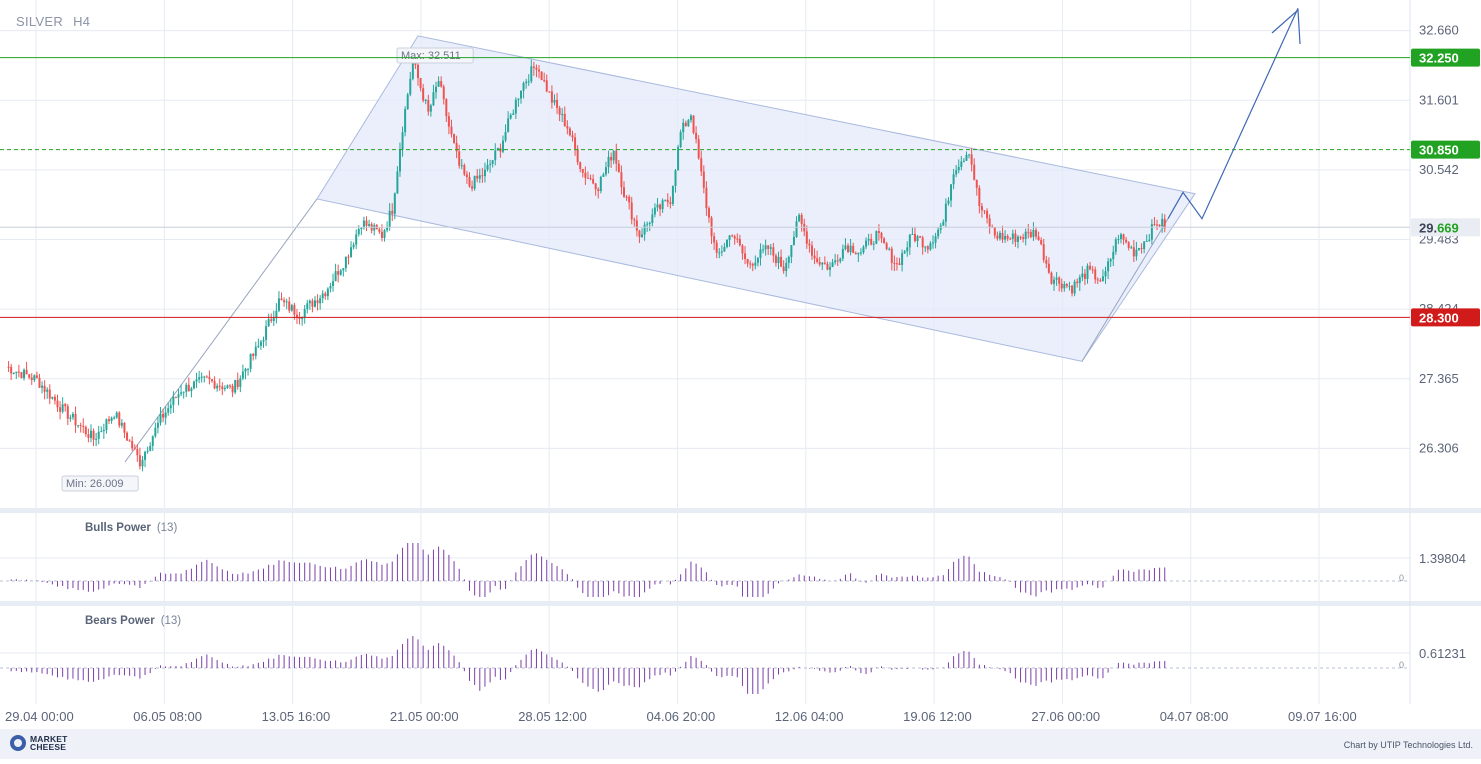 This screenshot has height=764, width=1481. I want to click on chart-credit: Chart by UTIP Technologies Ltd., so click(1408, 745).